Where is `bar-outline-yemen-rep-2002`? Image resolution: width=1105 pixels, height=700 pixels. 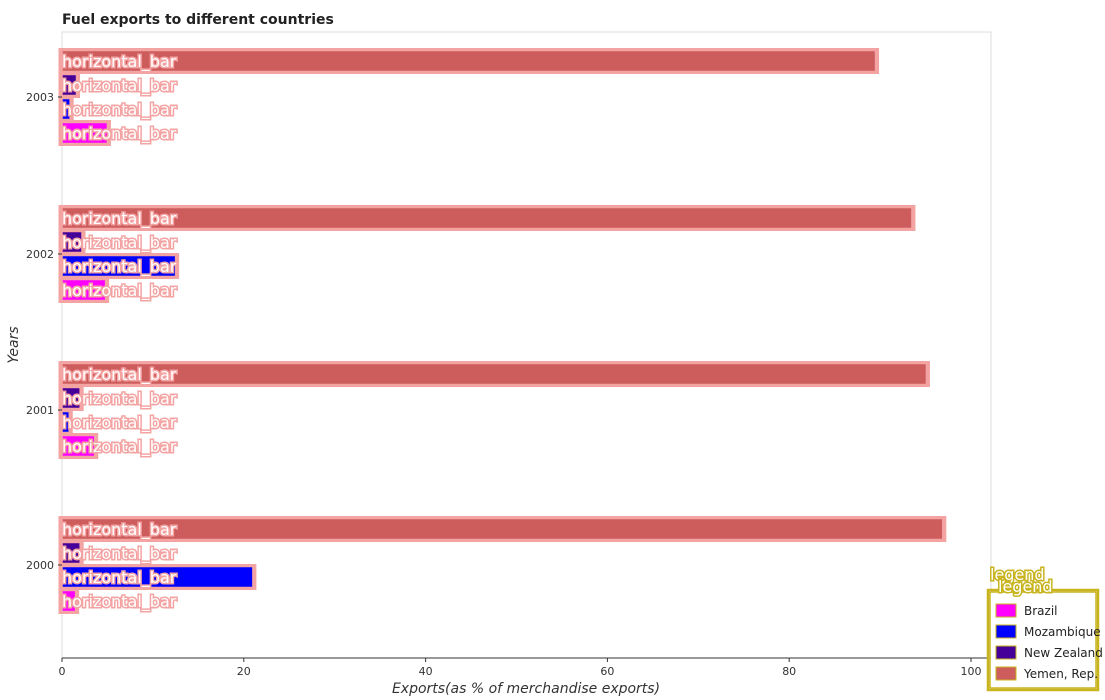 bar-outline-yemen-rep-2002 is located at coordinates (487, 218).